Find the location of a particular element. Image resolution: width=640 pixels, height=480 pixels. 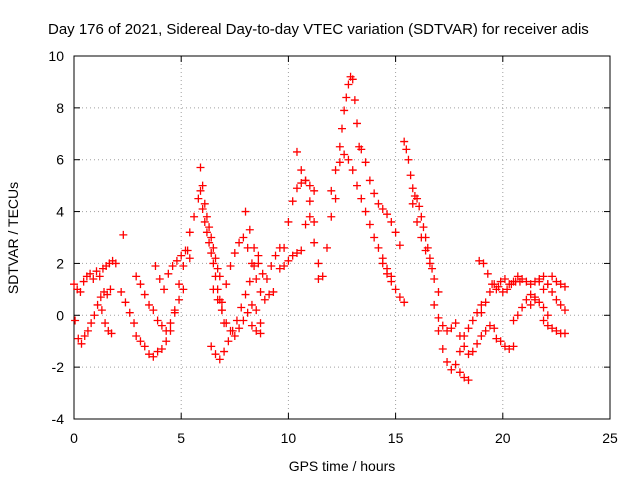

y-tick-label: 0 is located at coordinates (60, 315).